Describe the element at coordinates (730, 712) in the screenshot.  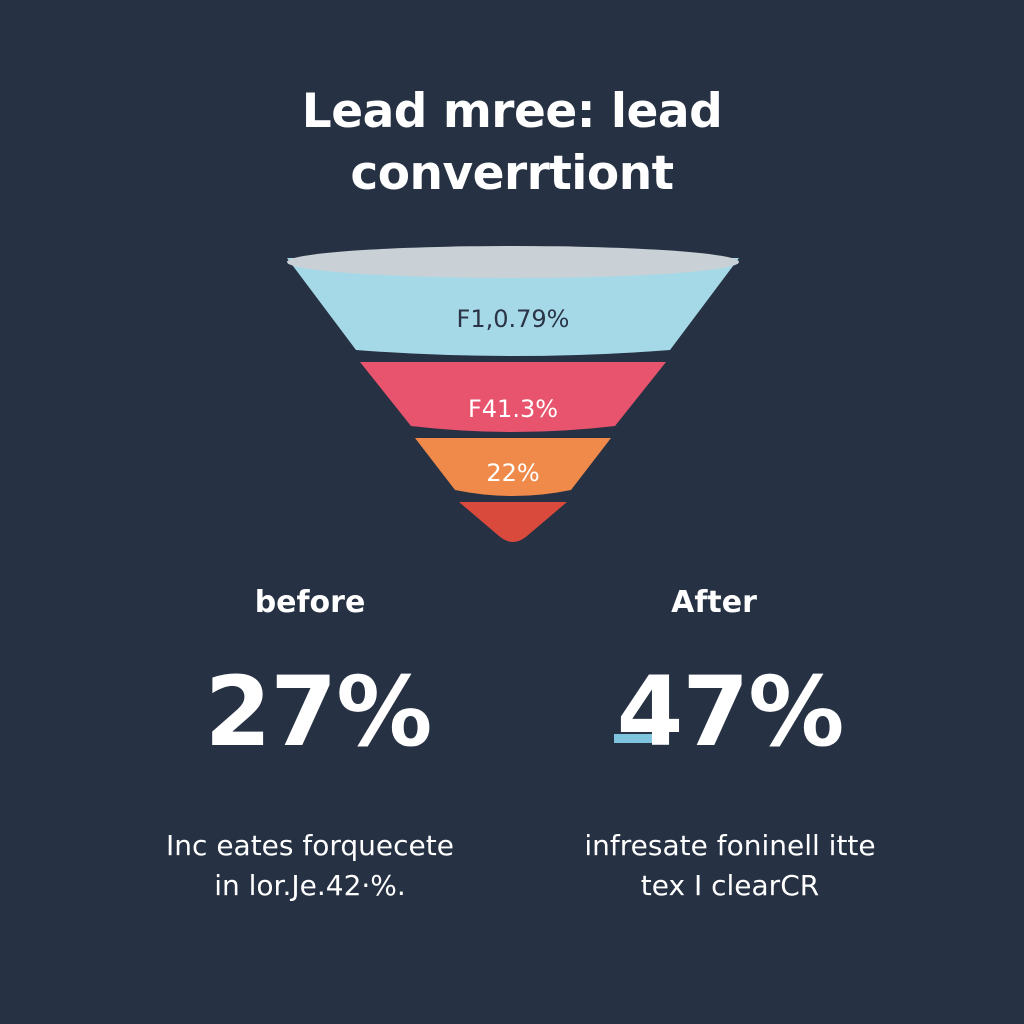
I see `after-value: 47%` at that location.